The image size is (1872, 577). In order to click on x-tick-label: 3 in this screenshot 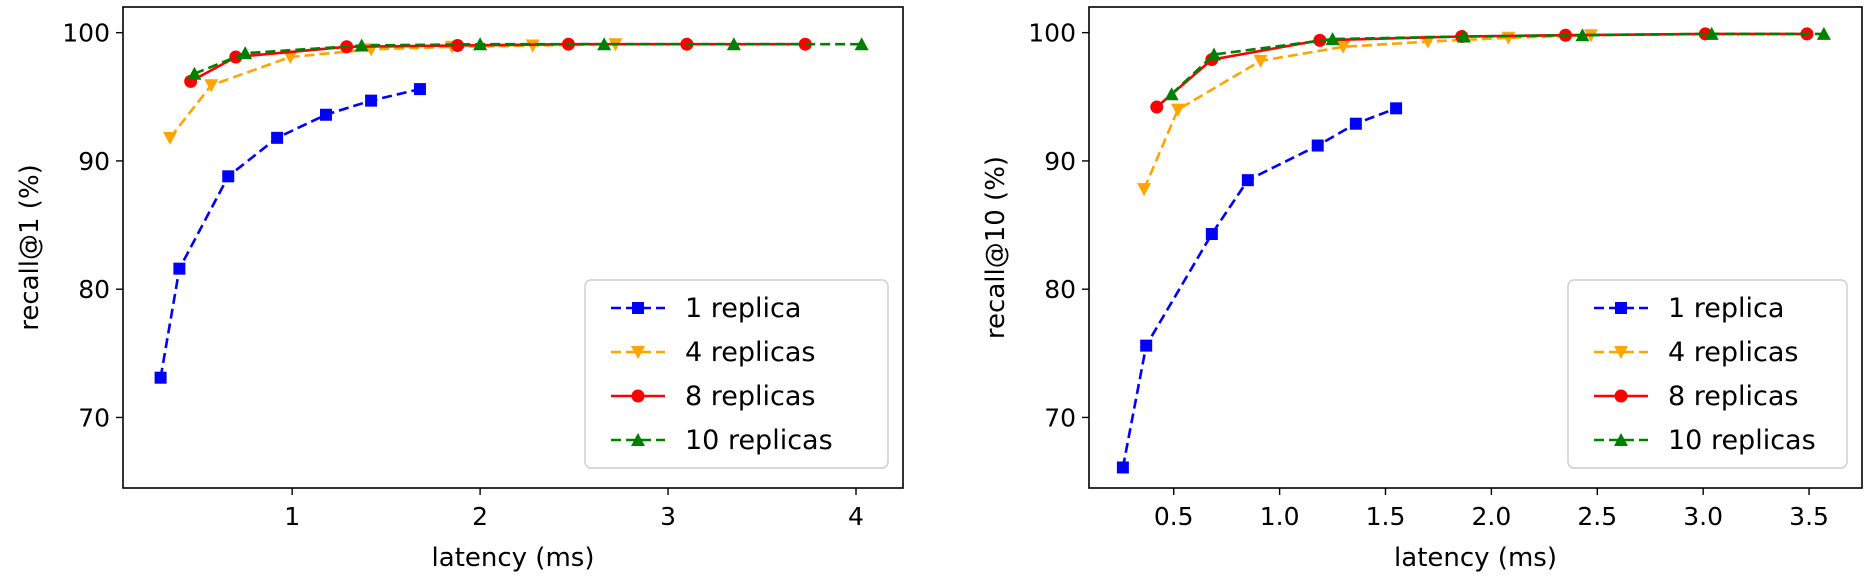, I will do `click(668, 516)`.